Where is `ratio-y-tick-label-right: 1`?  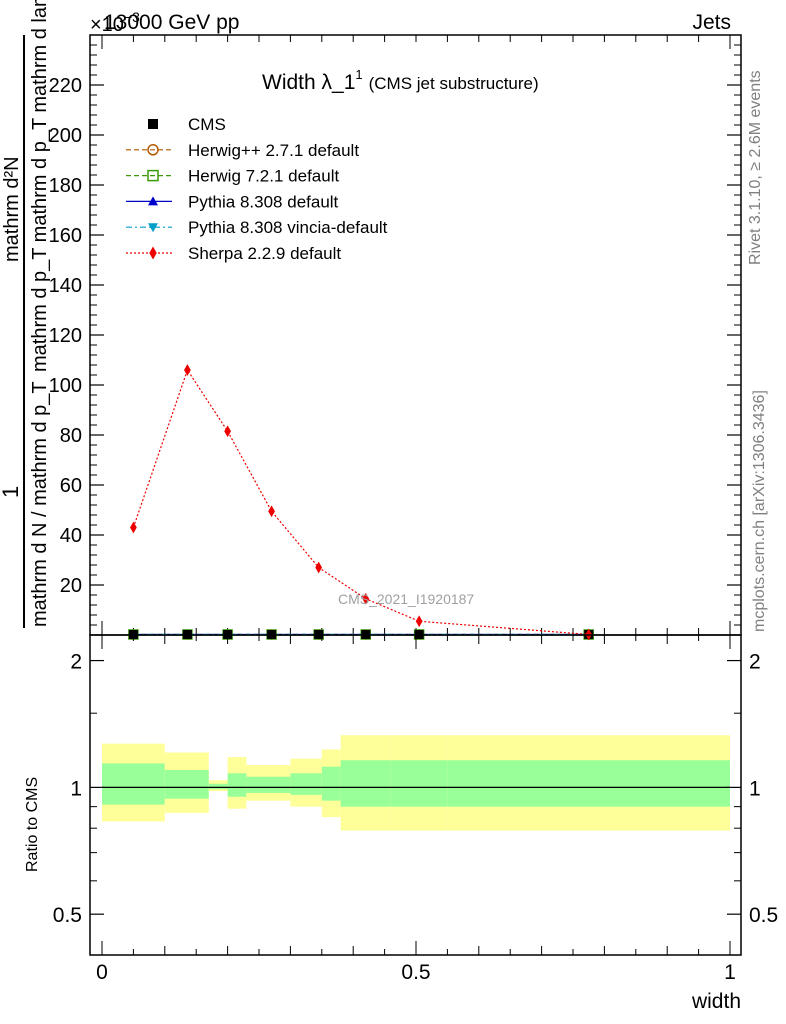
ratio-y-tick-label-right: 1 is located at coordinates (755, 788).